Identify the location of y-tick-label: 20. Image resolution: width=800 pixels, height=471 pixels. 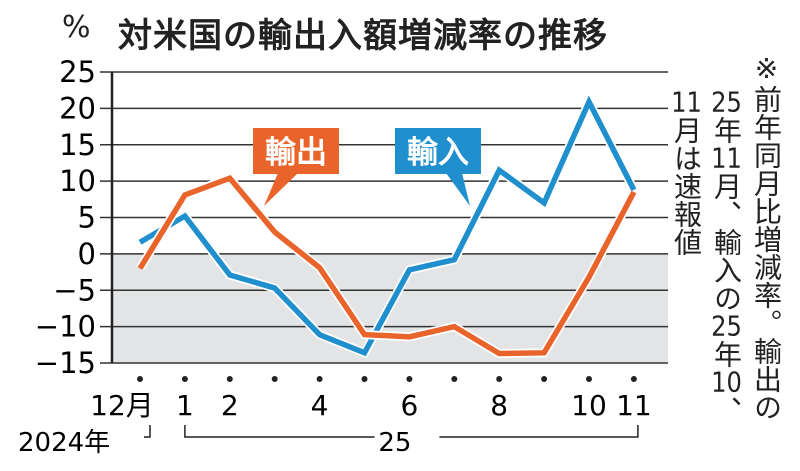
(77, 108).